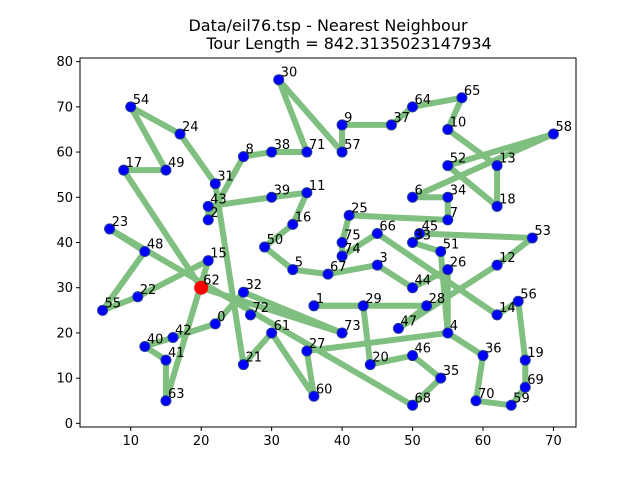  What do you see at coordinates (373, 299) in the screenshot?
I see `node-label: 29` at bounding box center [373, 299].